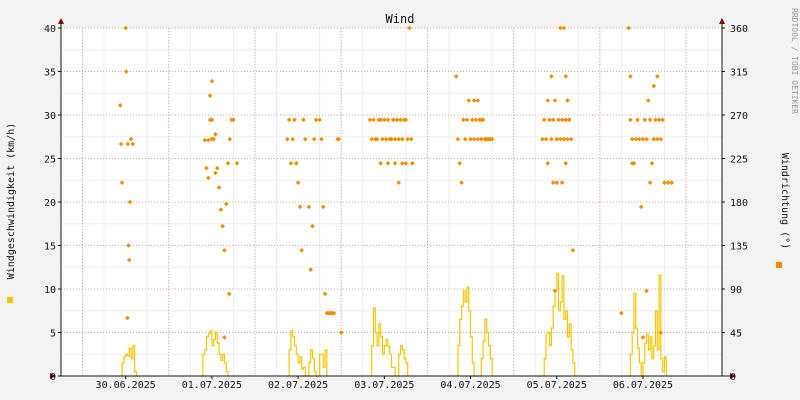  Describe the element at coordinates (53, 376) in the screenshot. I see `x-axis-left-arrow` at that location.